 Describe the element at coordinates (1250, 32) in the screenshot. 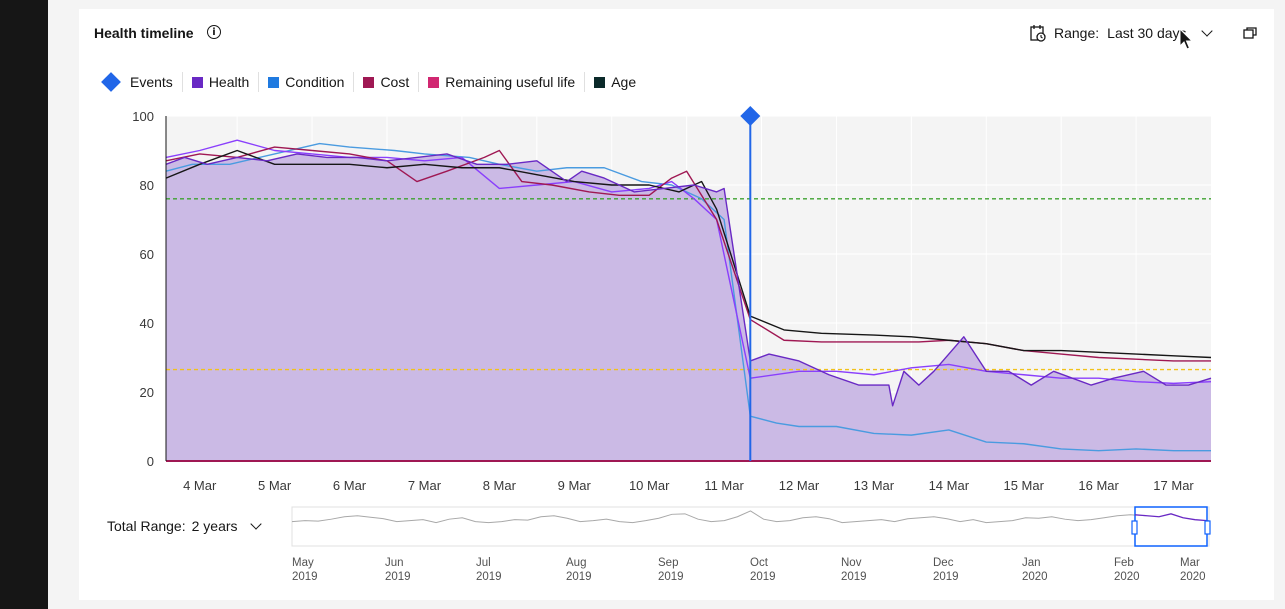

I see `popout-icon` at that location.